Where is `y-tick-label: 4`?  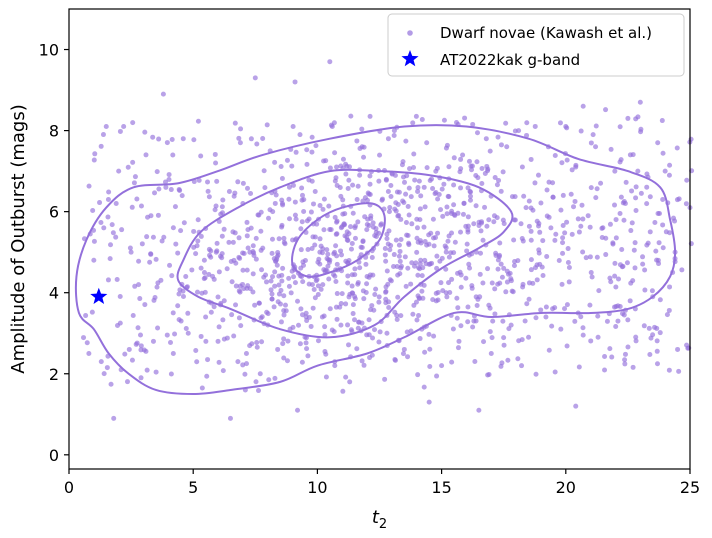
y-tick-label: 4 is located at coordinates (54, 293).